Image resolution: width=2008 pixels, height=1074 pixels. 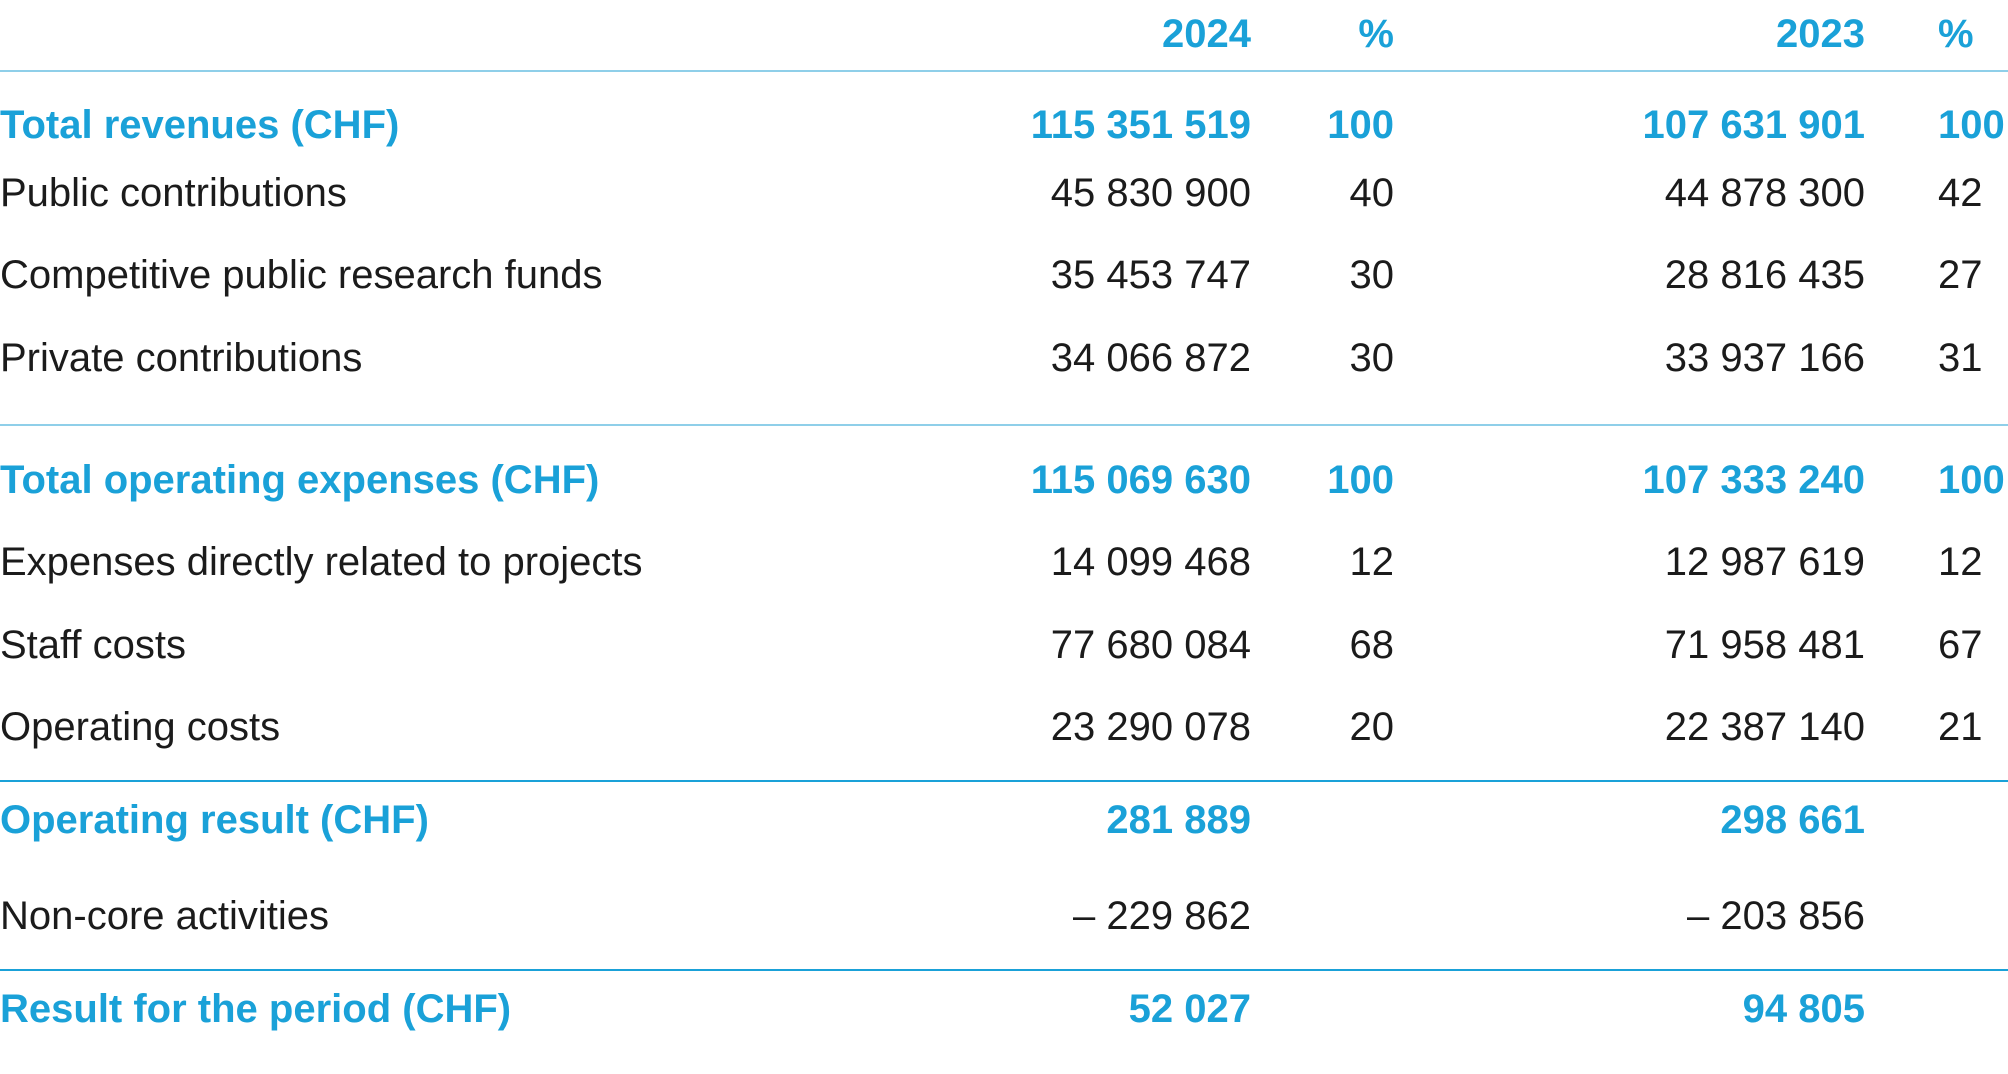 I want to click on row-label: Operating result (CHF), so click(x=214, y=820).